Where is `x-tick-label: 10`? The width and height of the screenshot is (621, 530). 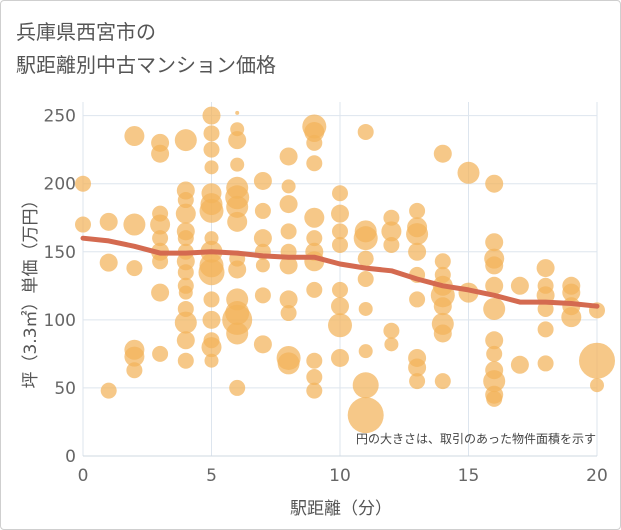
x-tick-label: 10 is located at coordinates (340, 476).